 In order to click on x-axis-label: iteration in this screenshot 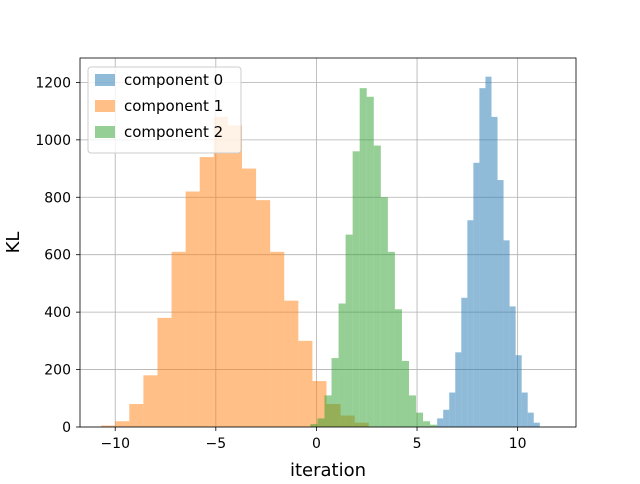, I will do `click(328, 470)`.